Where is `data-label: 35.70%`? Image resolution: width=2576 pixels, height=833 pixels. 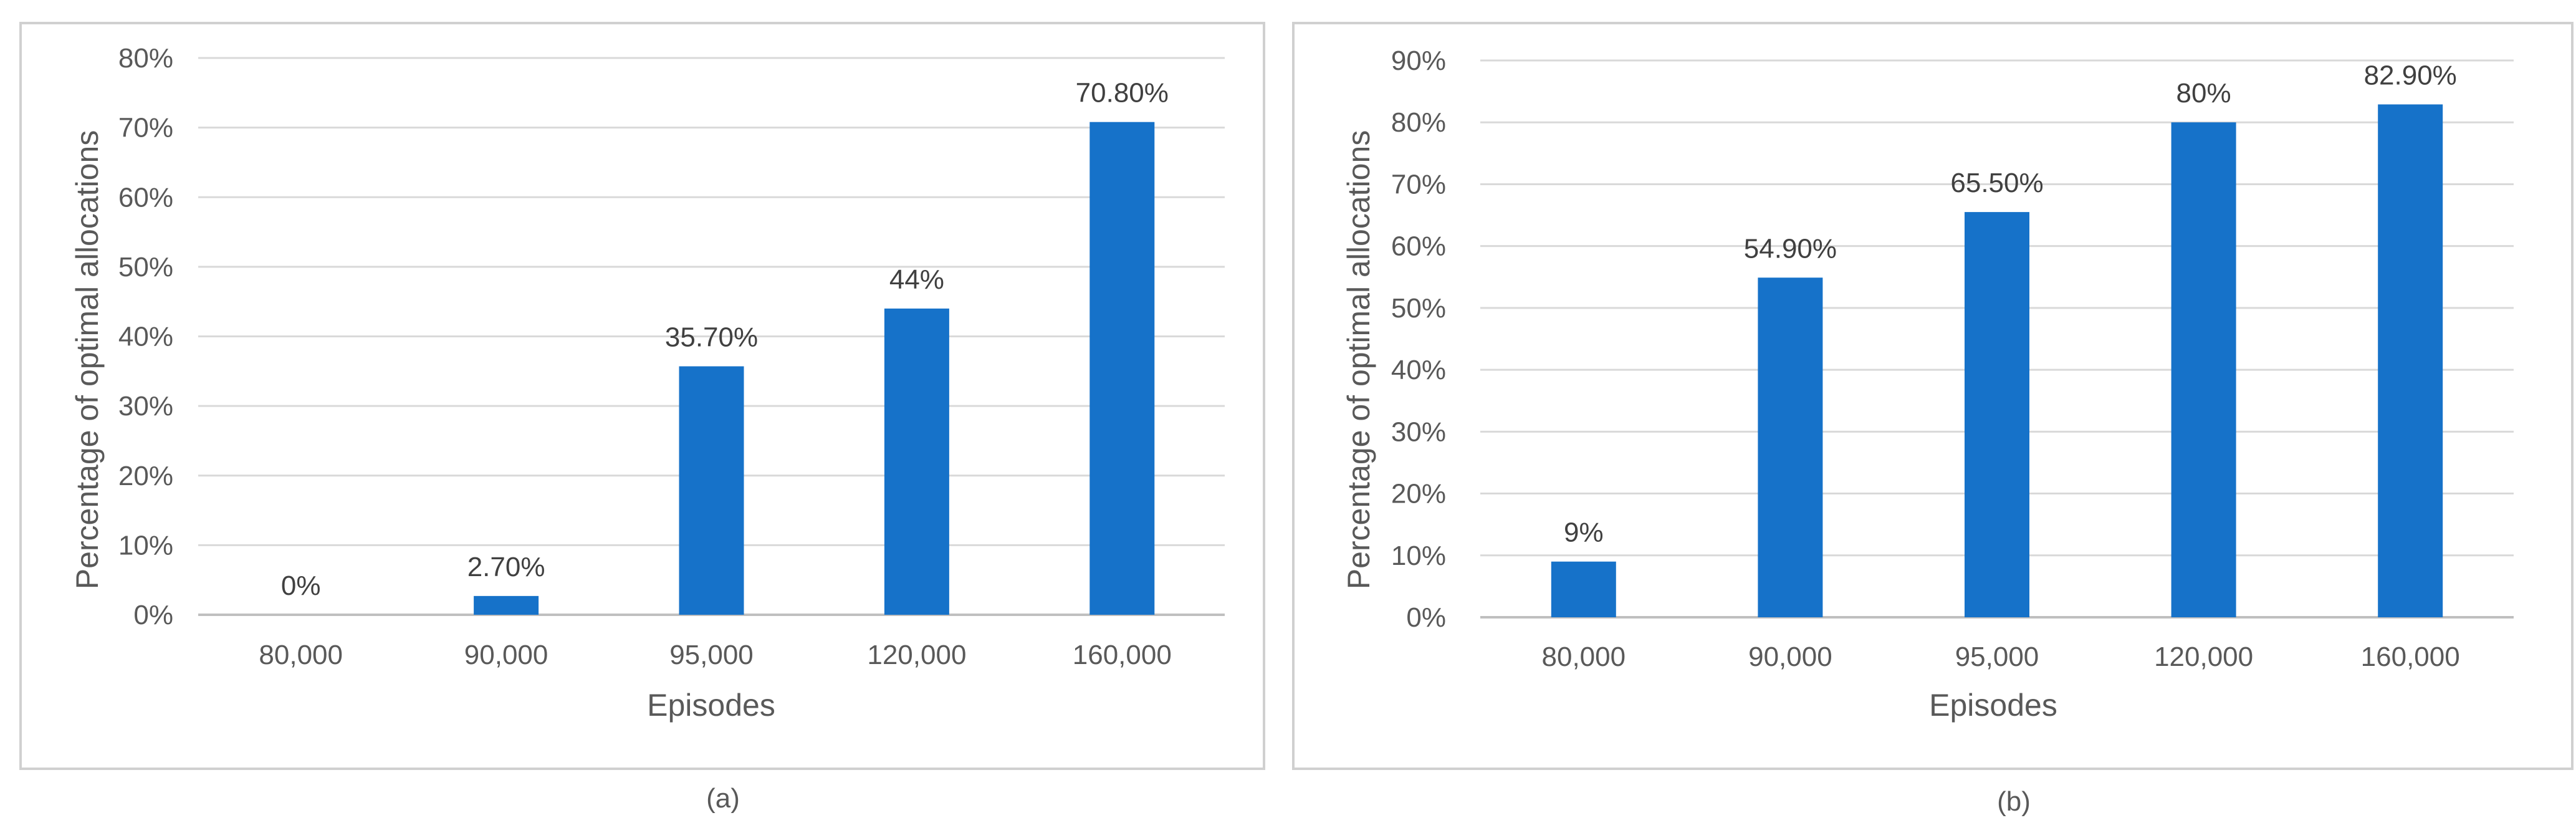
data-label: 35.70% is located at coordinates (712, 337).